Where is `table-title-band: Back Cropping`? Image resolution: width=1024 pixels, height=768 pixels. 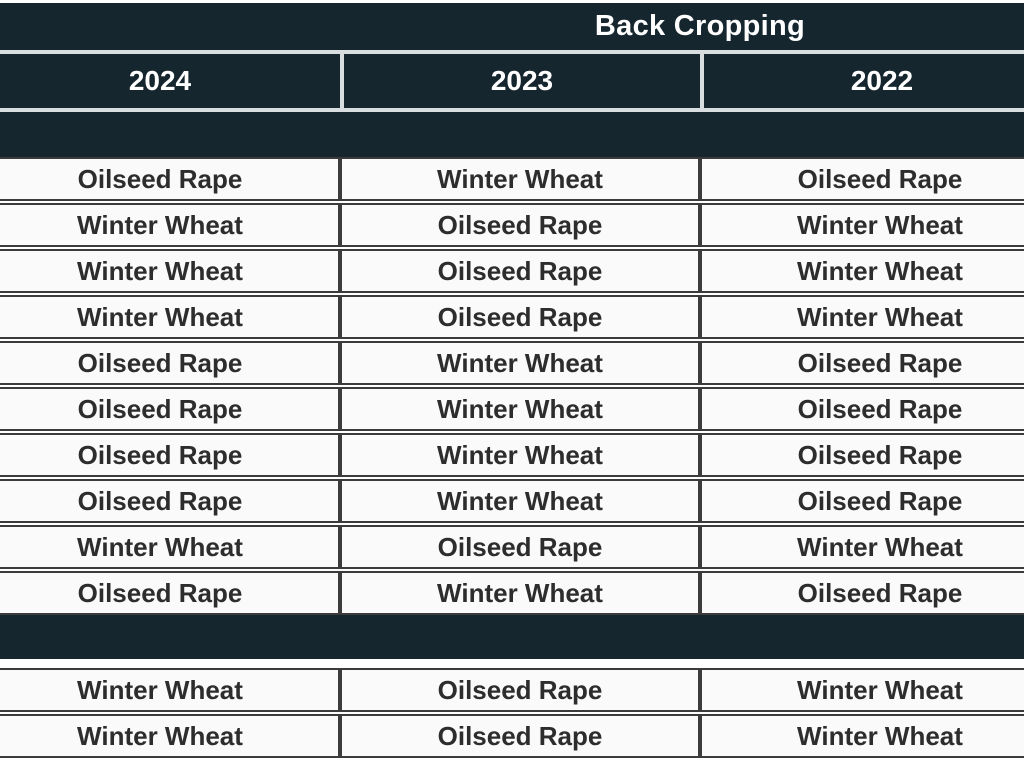
table-title-band: Back Cropping is located at coordinates (512, 26).